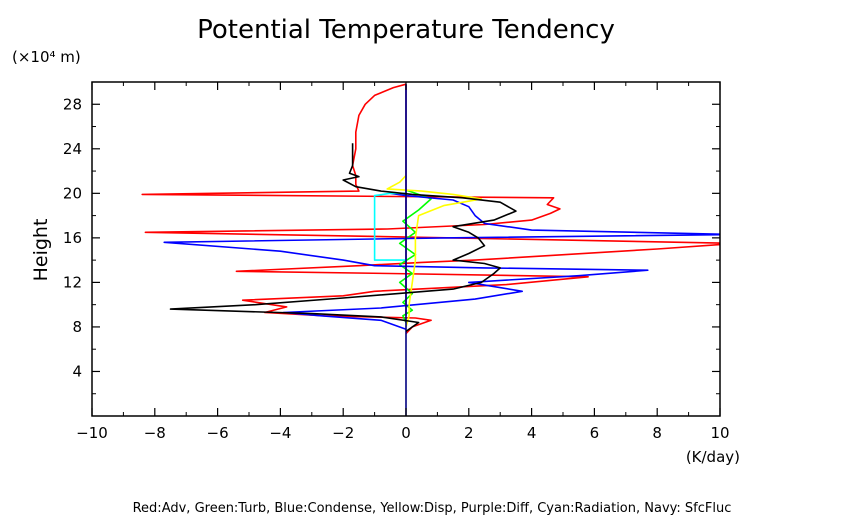 The image size is (854, 519). What do you see at coordinates (155, 433) in the screenshot?
I see `x-tick-label: −8` at bounding box center [155, 433].